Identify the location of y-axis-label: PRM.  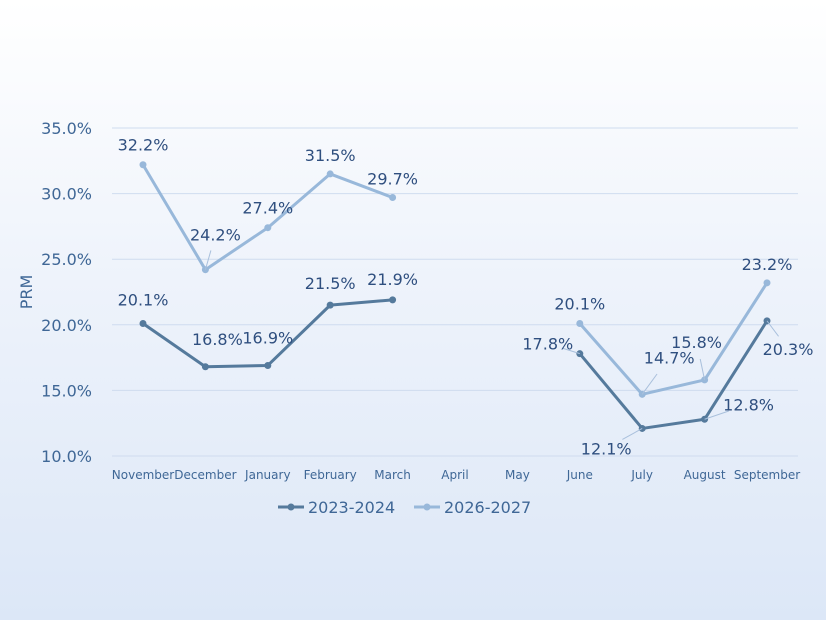
(26, 292).